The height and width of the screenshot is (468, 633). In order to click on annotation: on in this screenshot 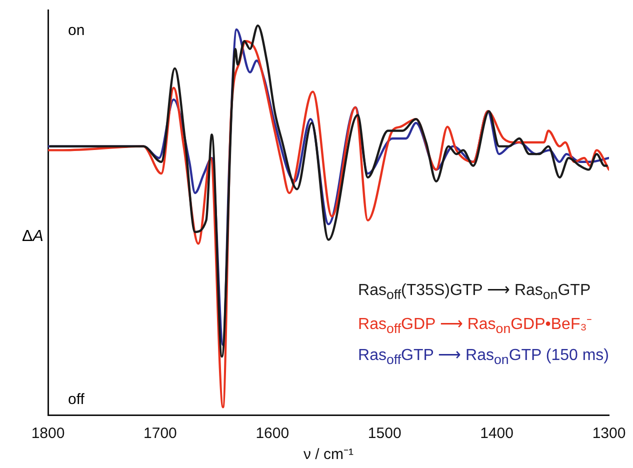, I will do `click(76, 30)`.